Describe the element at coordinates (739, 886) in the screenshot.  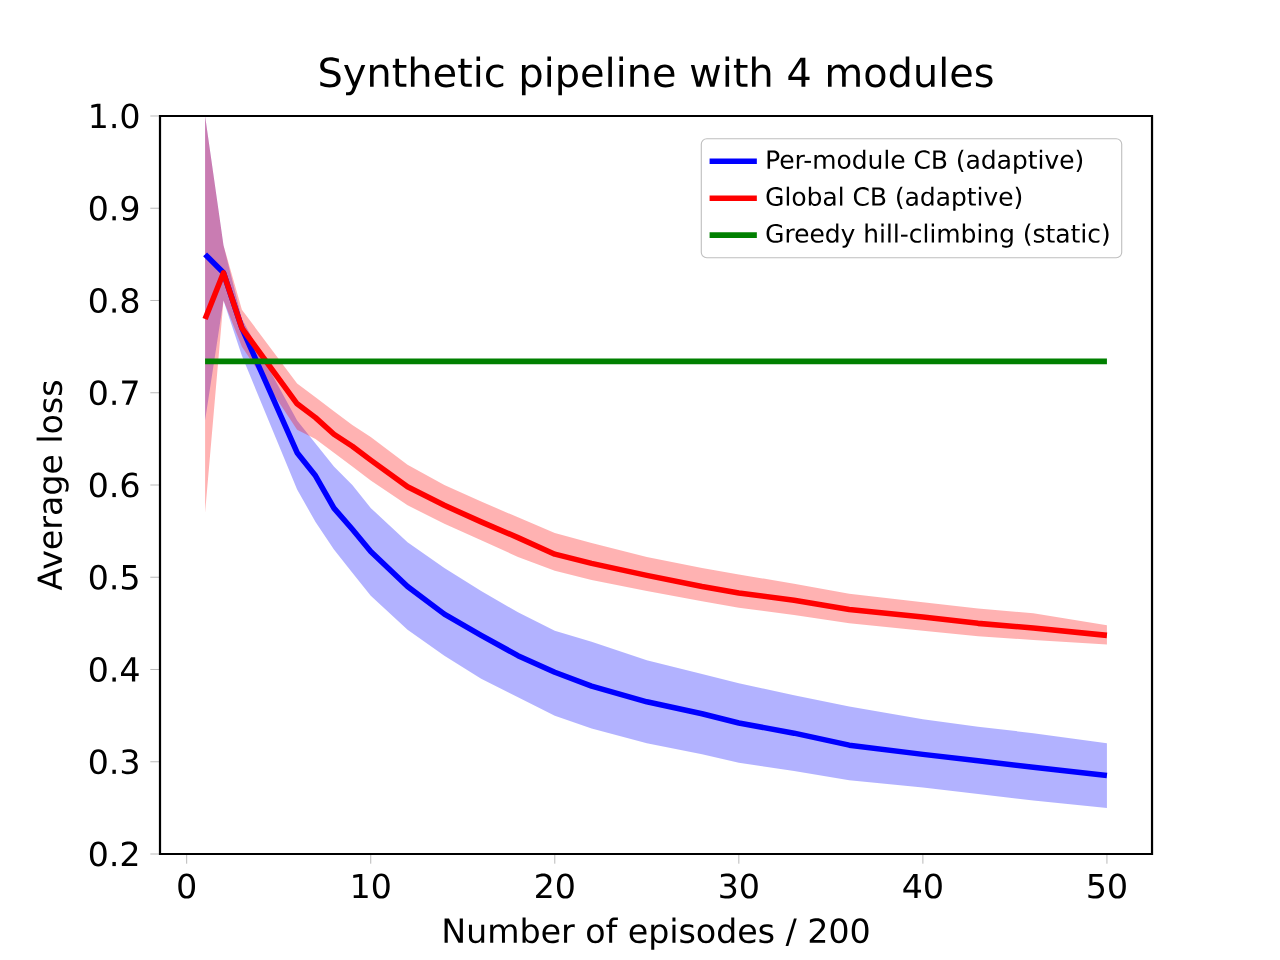
I see `x-tick-label: 30` at that location.